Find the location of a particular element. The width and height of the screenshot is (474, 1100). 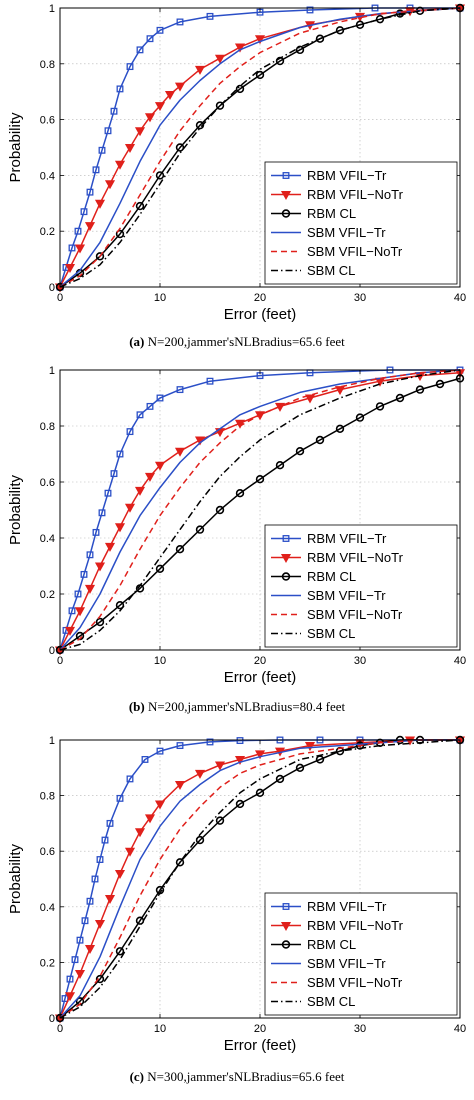

y-tick-label: 0.6 is located at coordinates (47, 483).